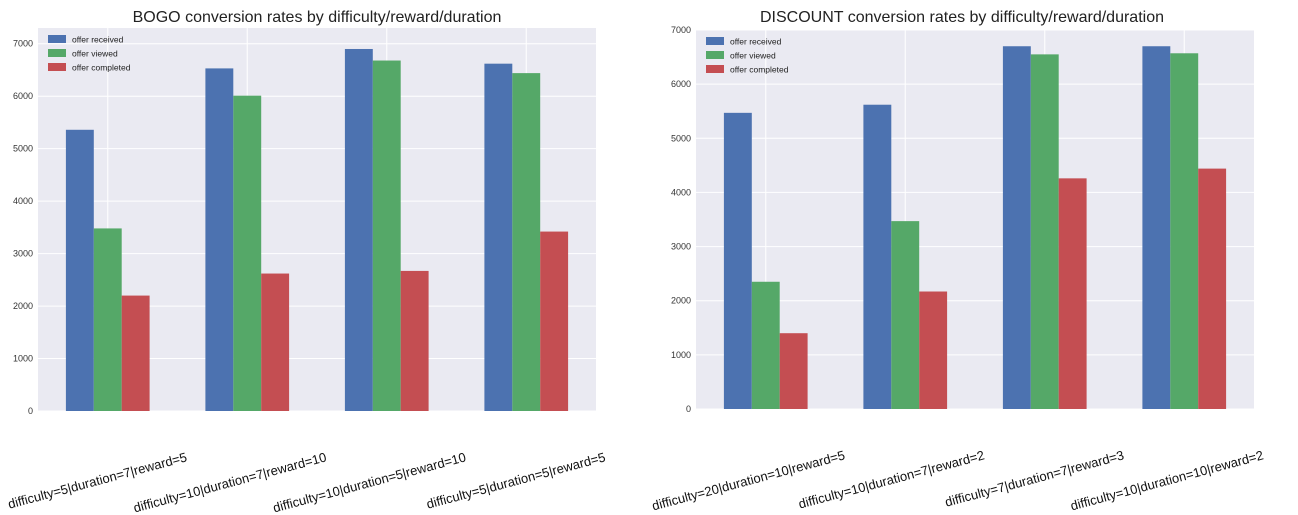  Describe the element at coordinates (681, 84) in the screenshot. I see `discount-y-tick-label: 6000` at that location.